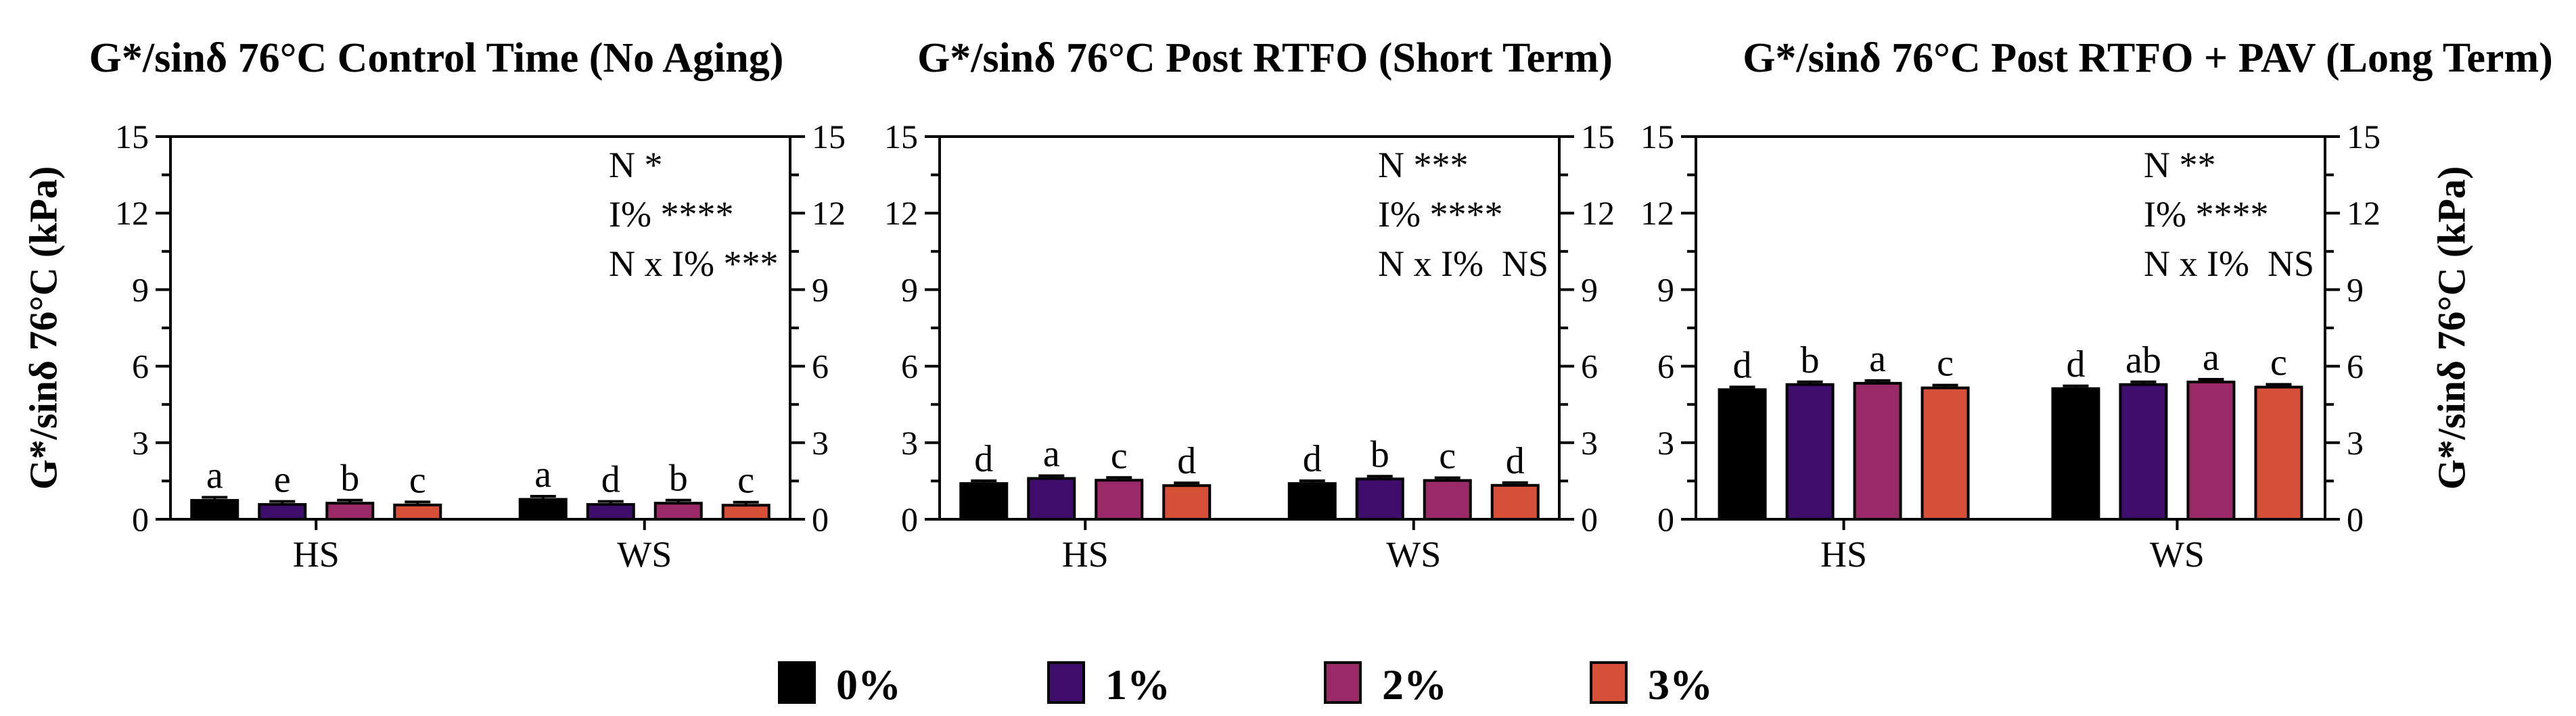 The image size is (2576, 716). Describe the element at coordinates (1066, 682) in the screenshot. I see `legend-swatch-1%` at that location.